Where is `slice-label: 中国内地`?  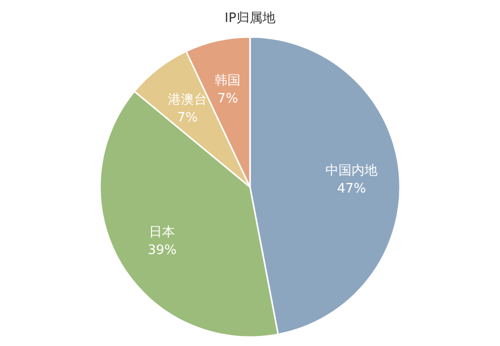
slice-label: 中国内地 is located at coordinates (352, 170).